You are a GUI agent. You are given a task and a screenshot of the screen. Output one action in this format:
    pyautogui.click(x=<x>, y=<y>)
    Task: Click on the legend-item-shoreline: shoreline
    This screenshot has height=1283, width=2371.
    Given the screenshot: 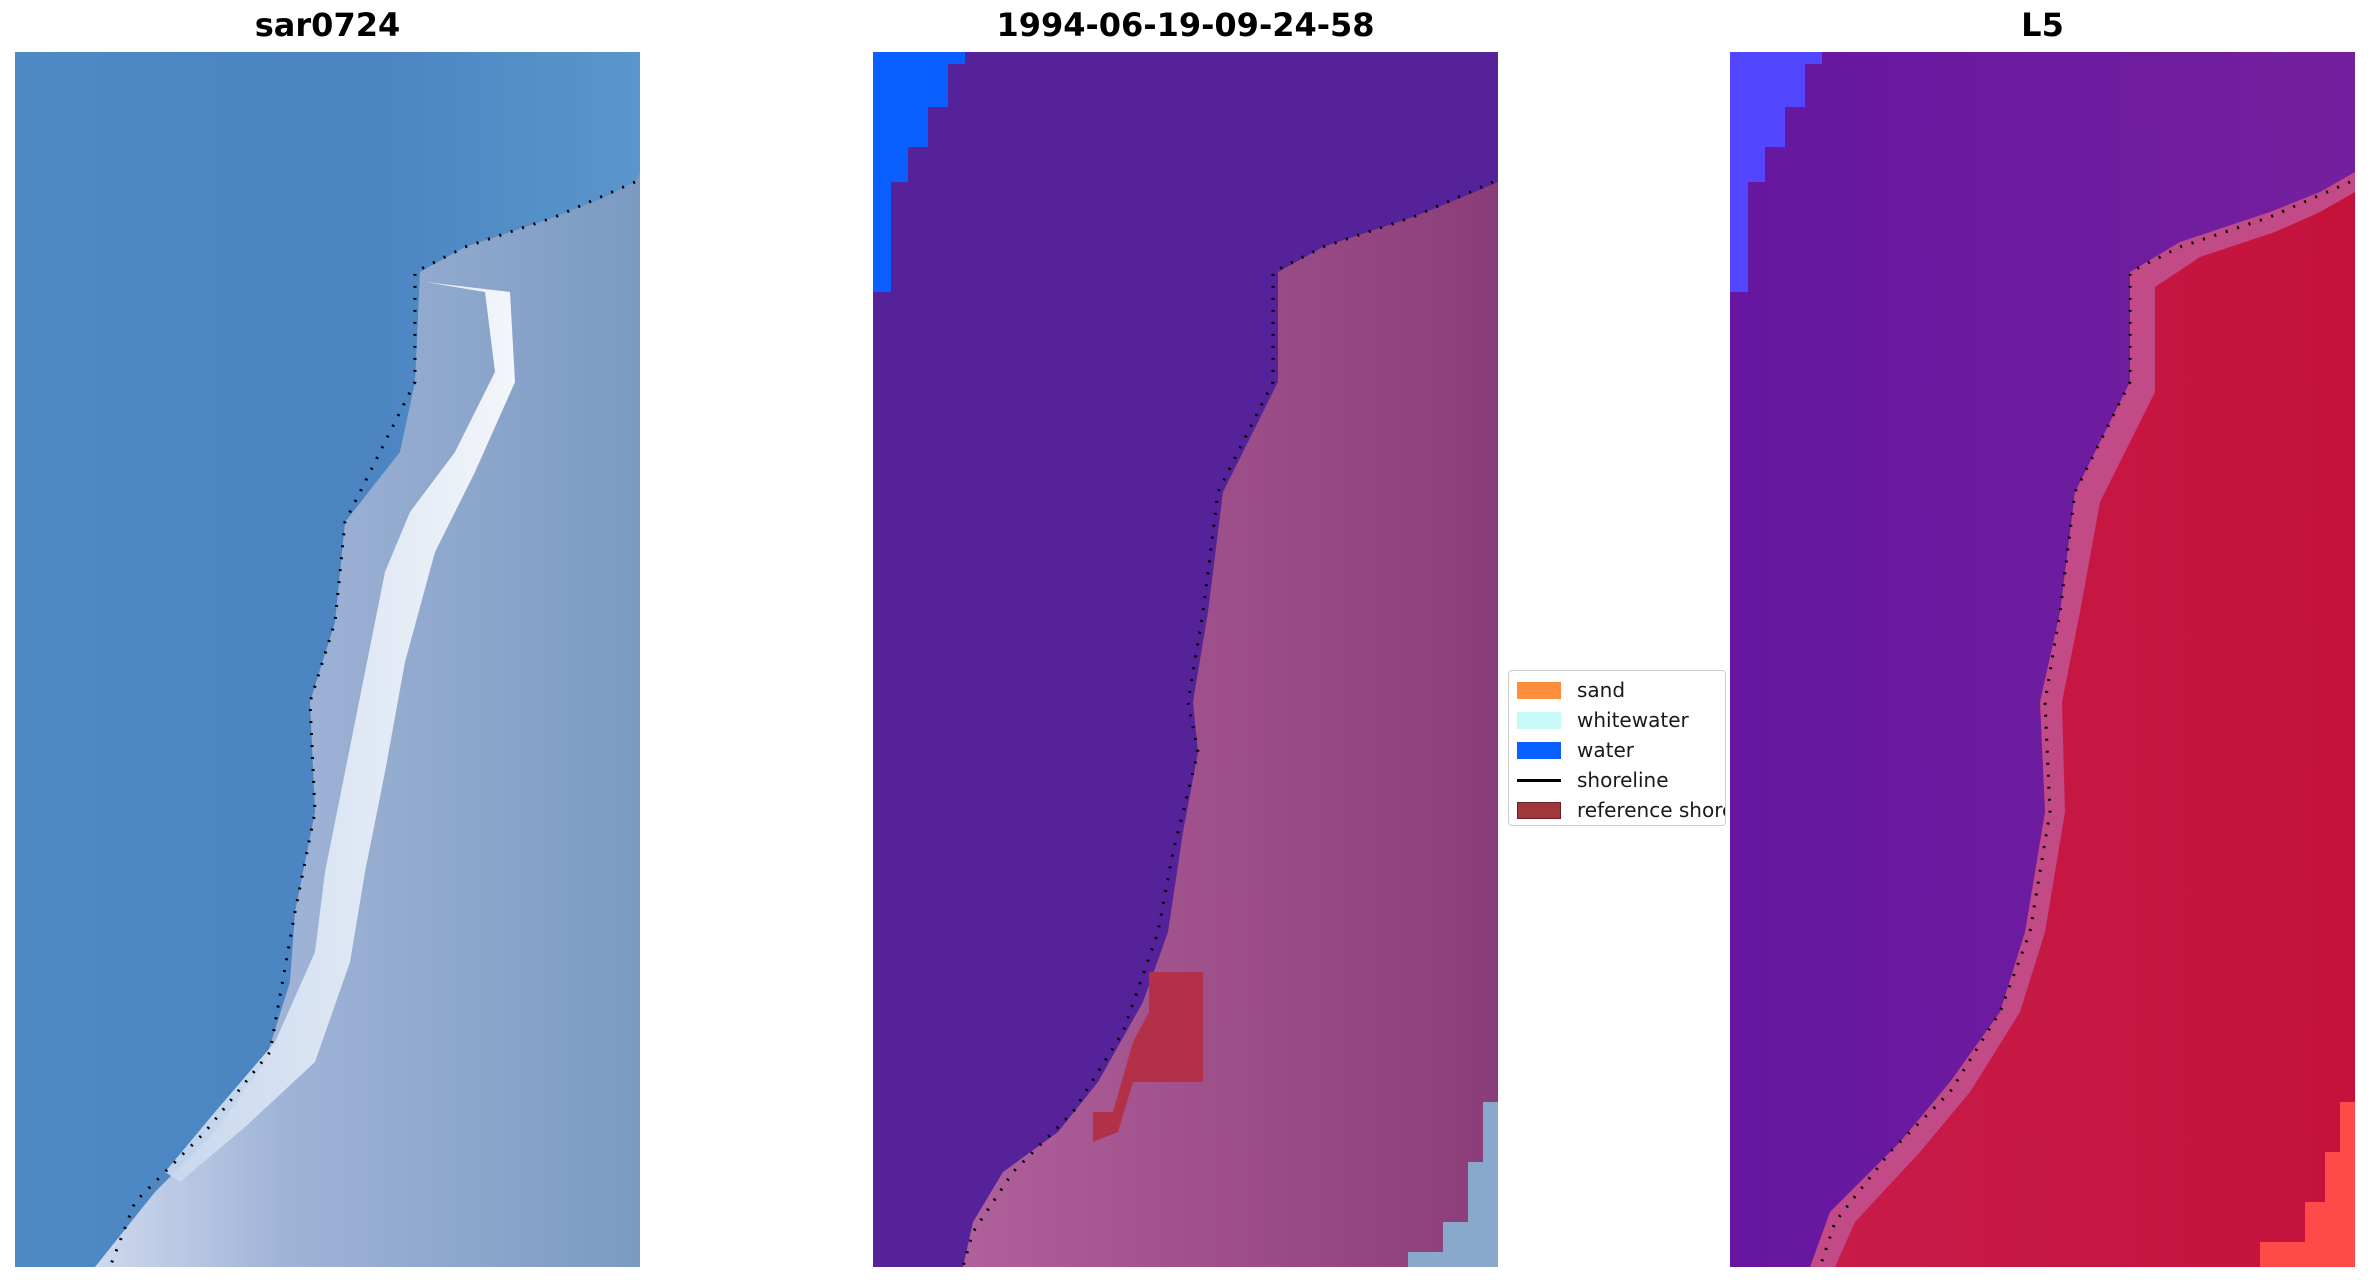 What is the action you would take?
    pyautogui.click(x=1593, y=780)
    